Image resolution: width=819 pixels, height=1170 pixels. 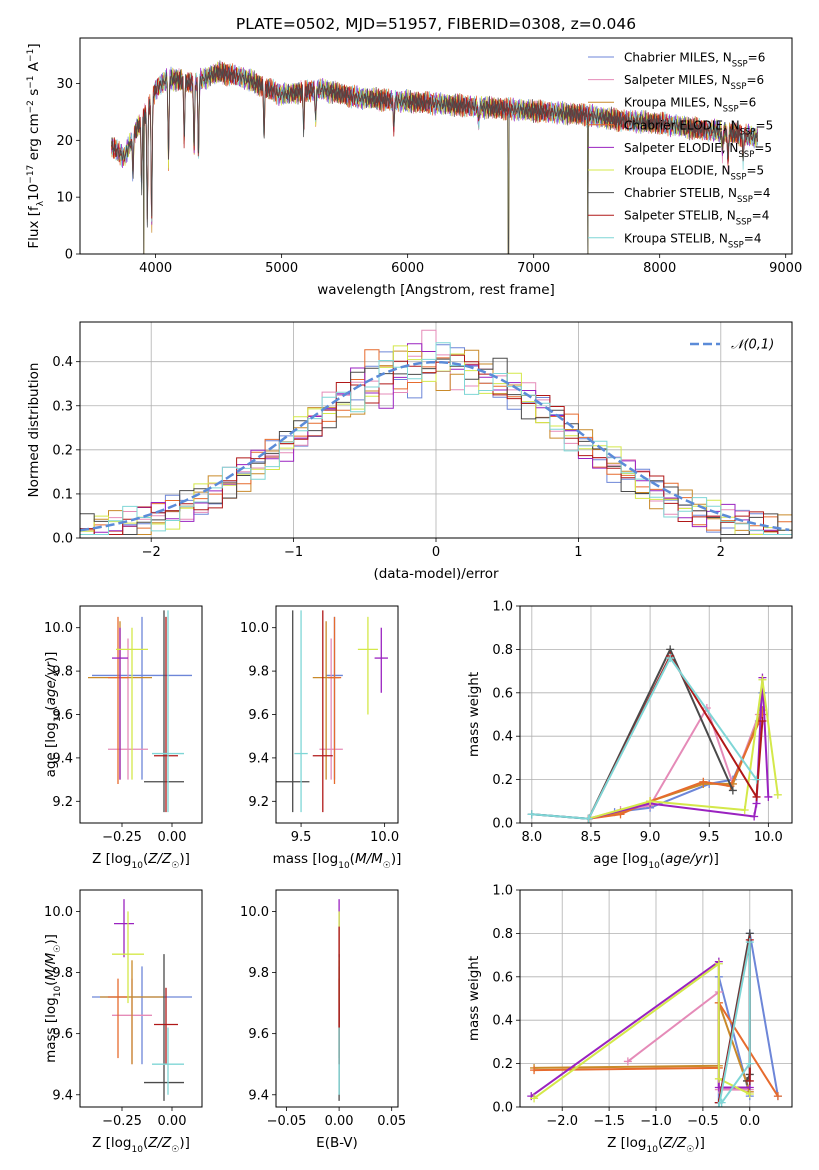 What do you see at coordinates (34, 138) in the screenshot?
I see `label-part: erg cm` at bounding box center [34, 138].